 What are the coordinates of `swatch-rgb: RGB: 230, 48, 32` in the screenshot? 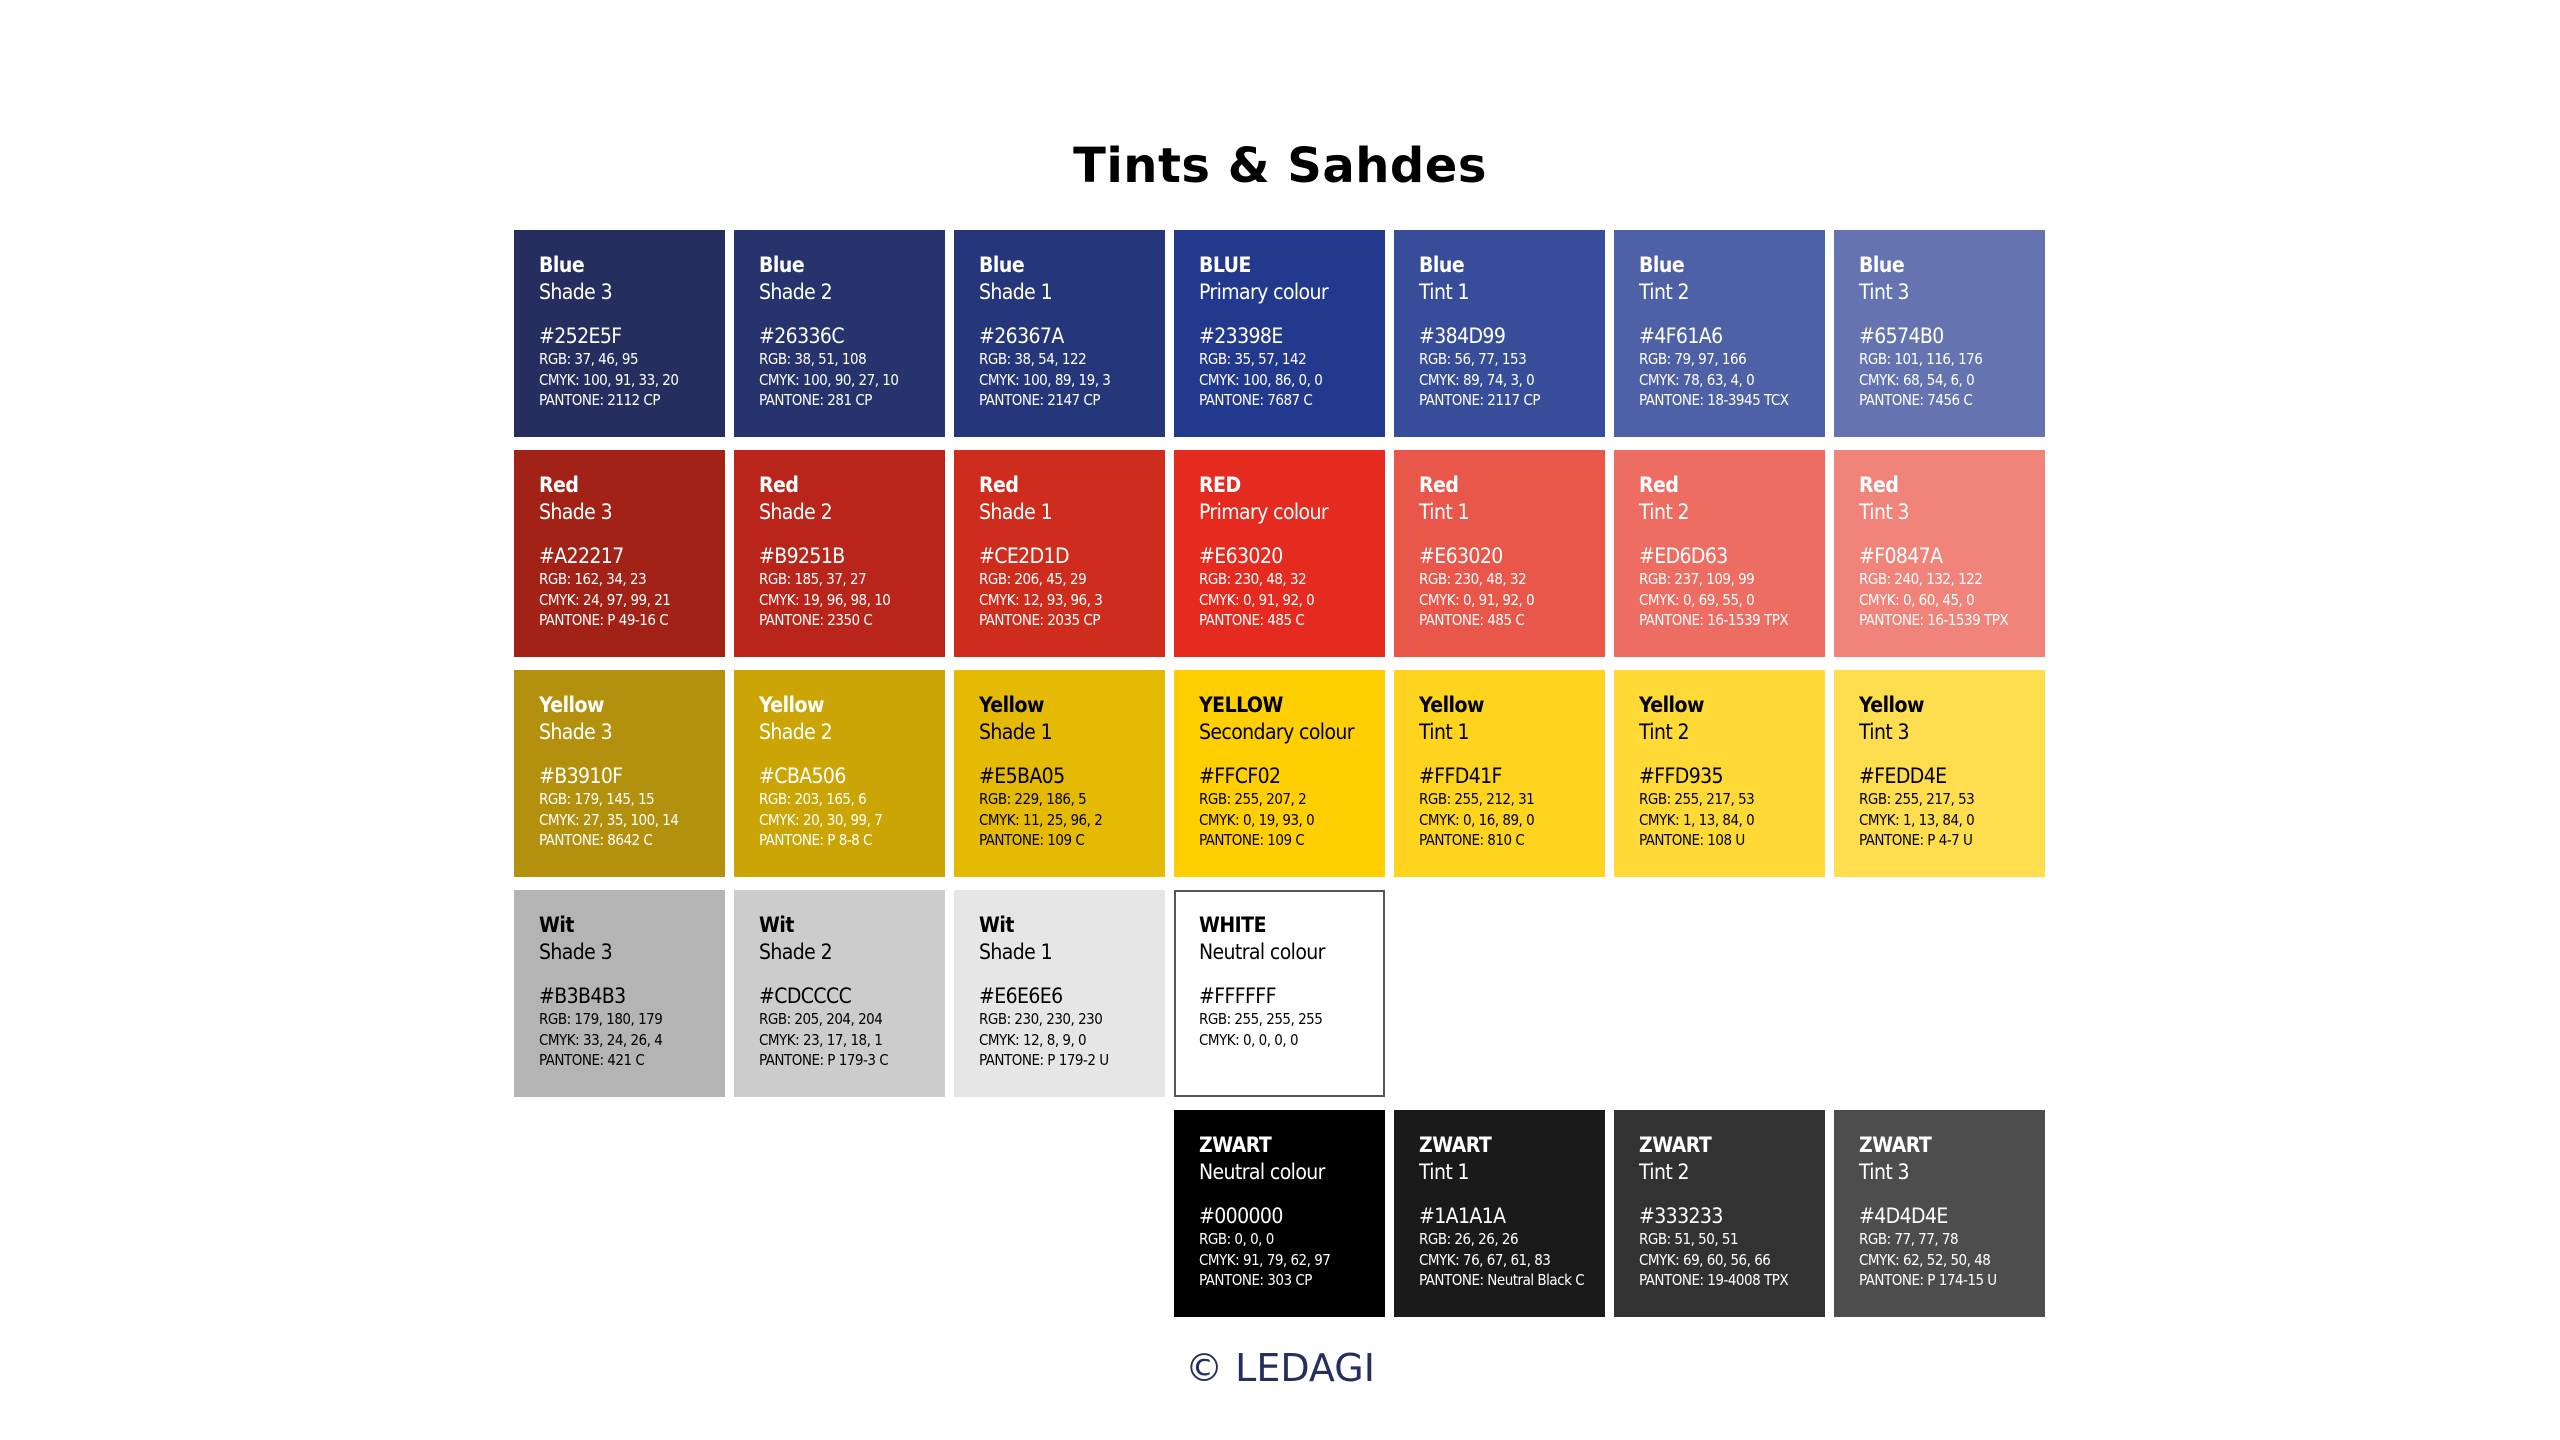 It's located at (1253, 579).